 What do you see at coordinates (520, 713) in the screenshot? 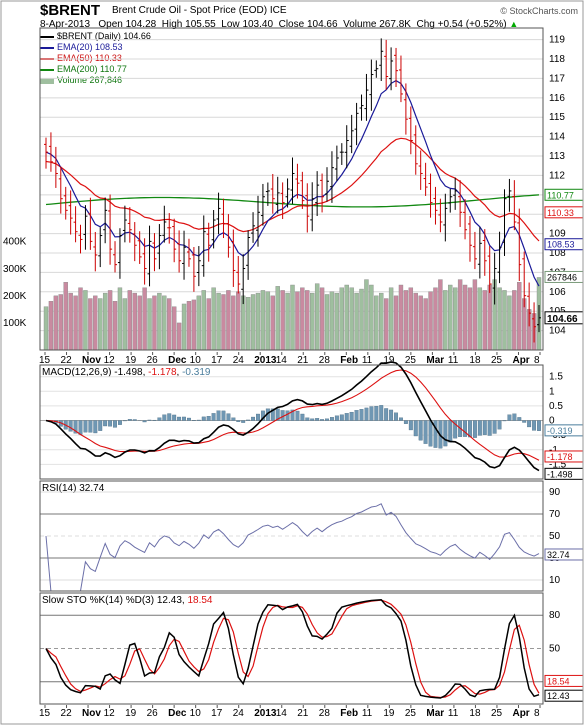
I see `x-tick-label: Apr` at bounding box center [520, 713].